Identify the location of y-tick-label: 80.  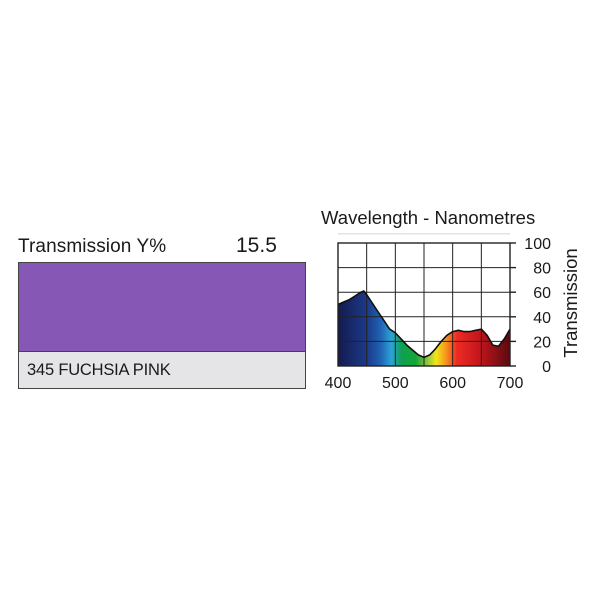
(542, 269).